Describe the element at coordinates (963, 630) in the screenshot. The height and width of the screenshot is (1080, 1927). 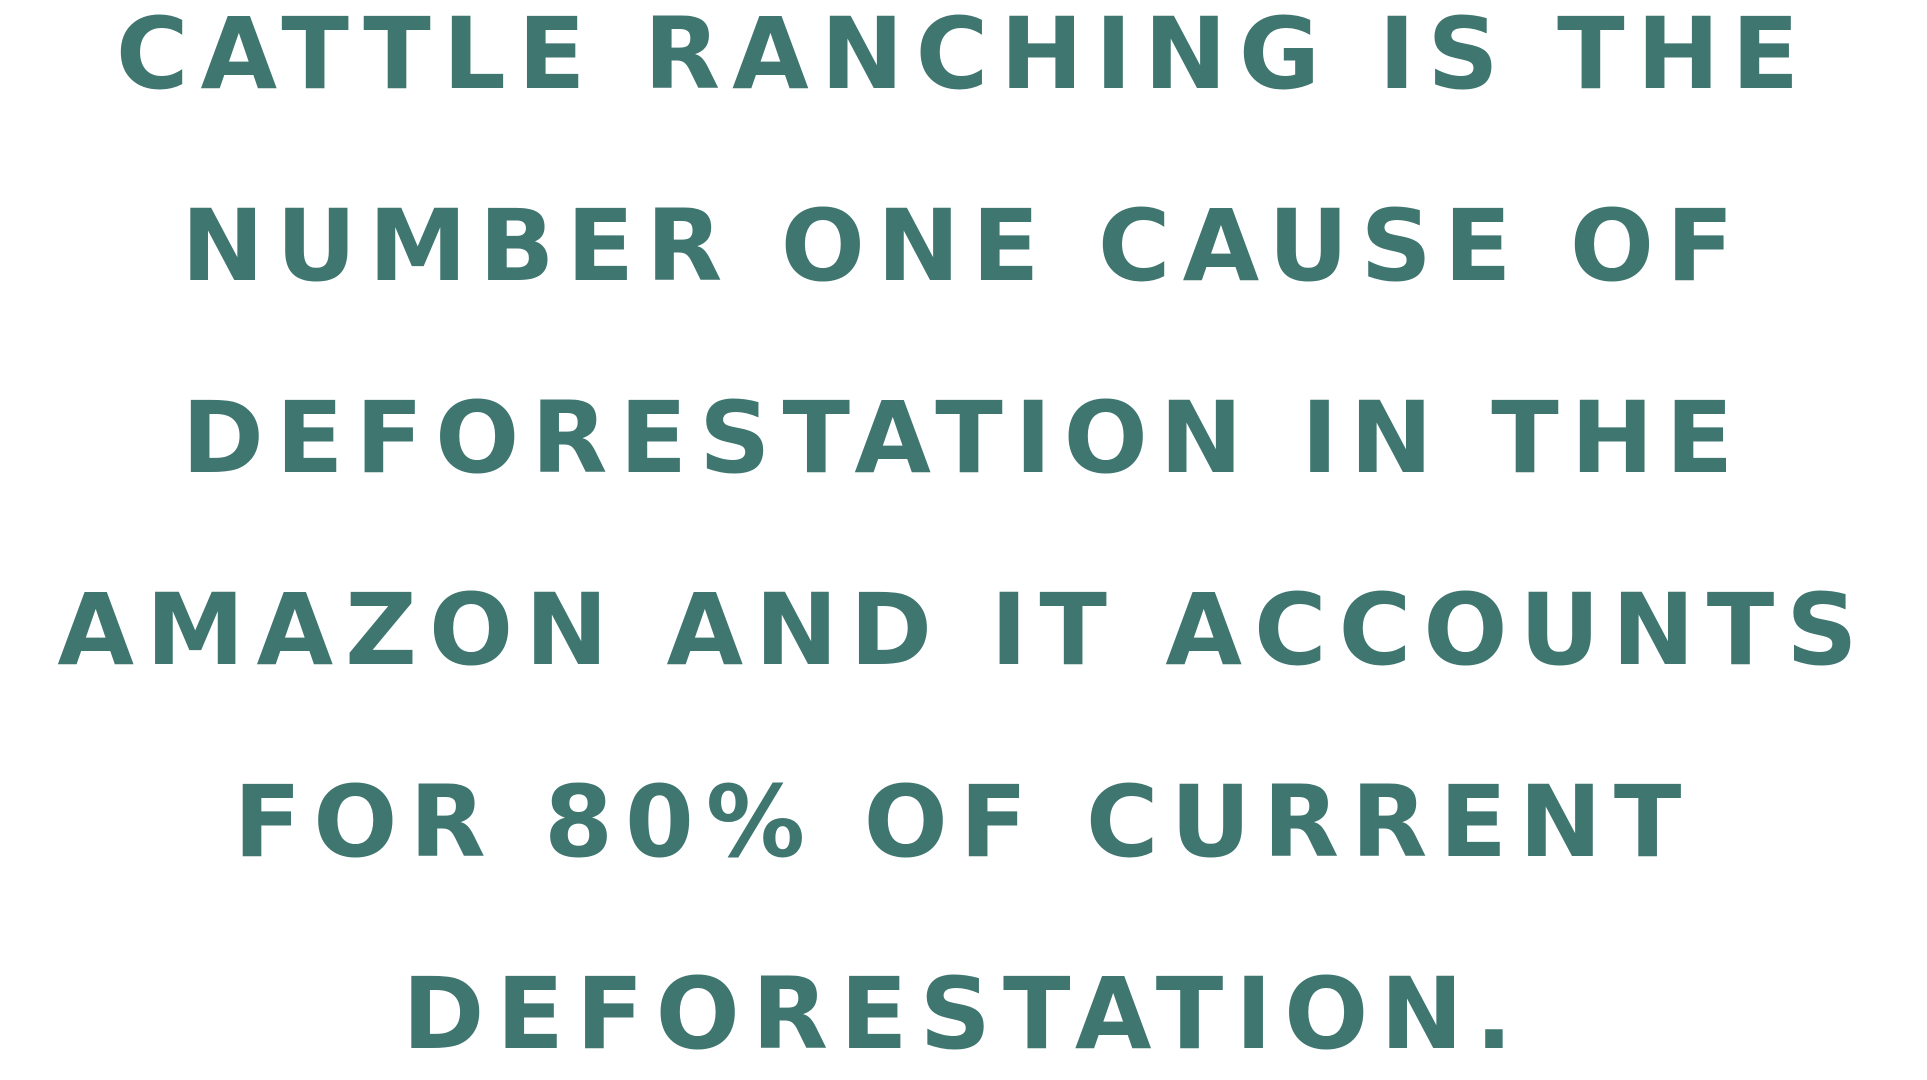
I see `statement-line-4: AMAZON AND IT ACCOUNTS` at that location.